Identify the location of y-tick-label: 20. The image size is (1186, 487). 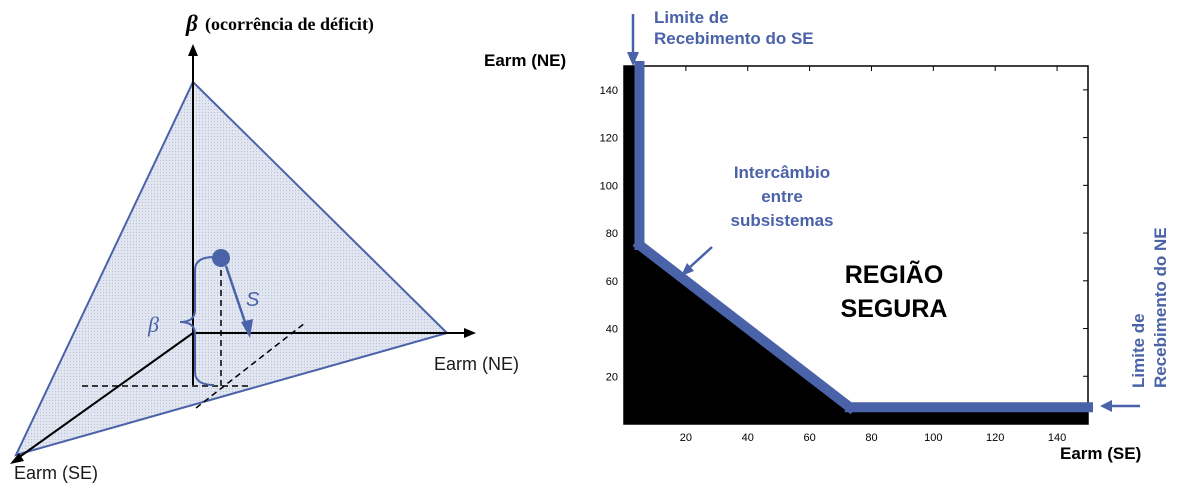
(612, 377).